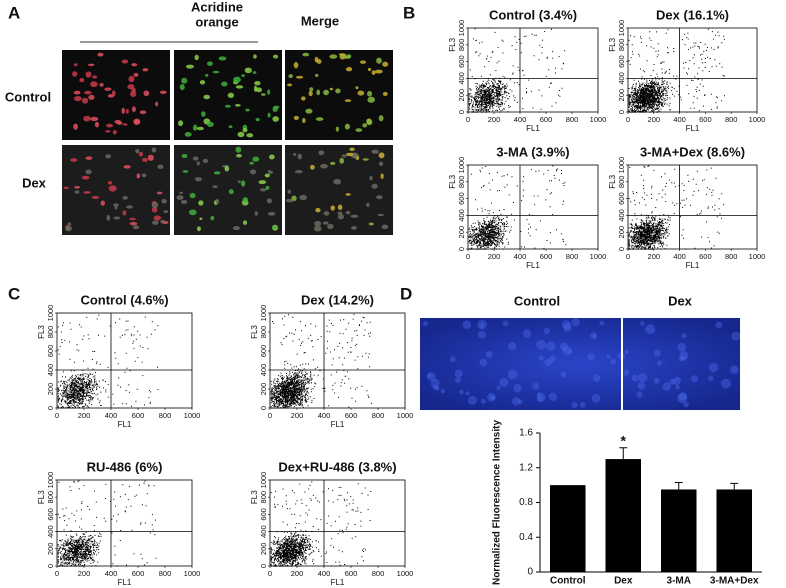 Image resolution: width=786 pixels, height=588 pixels. Describe the element at coordinates (680, 300) in the screenshot. I see `image-label: Dex` at that location.